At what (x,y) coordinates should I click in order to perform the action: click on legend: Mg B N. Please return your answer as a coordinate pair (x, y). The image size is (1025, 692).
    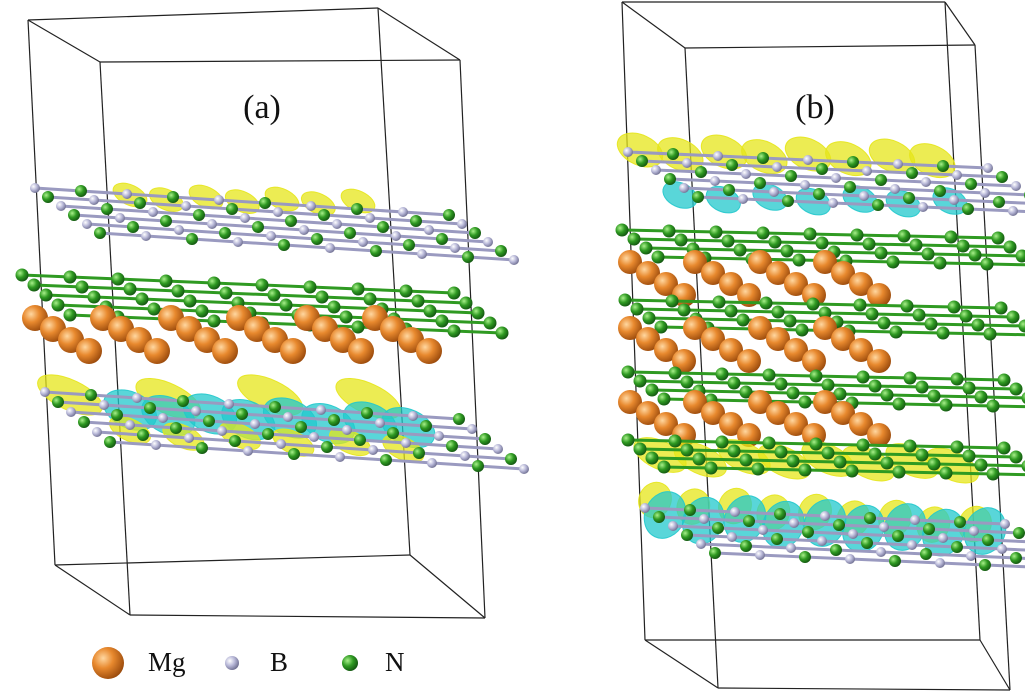
    Looking at the image, I should click on (248, 663).